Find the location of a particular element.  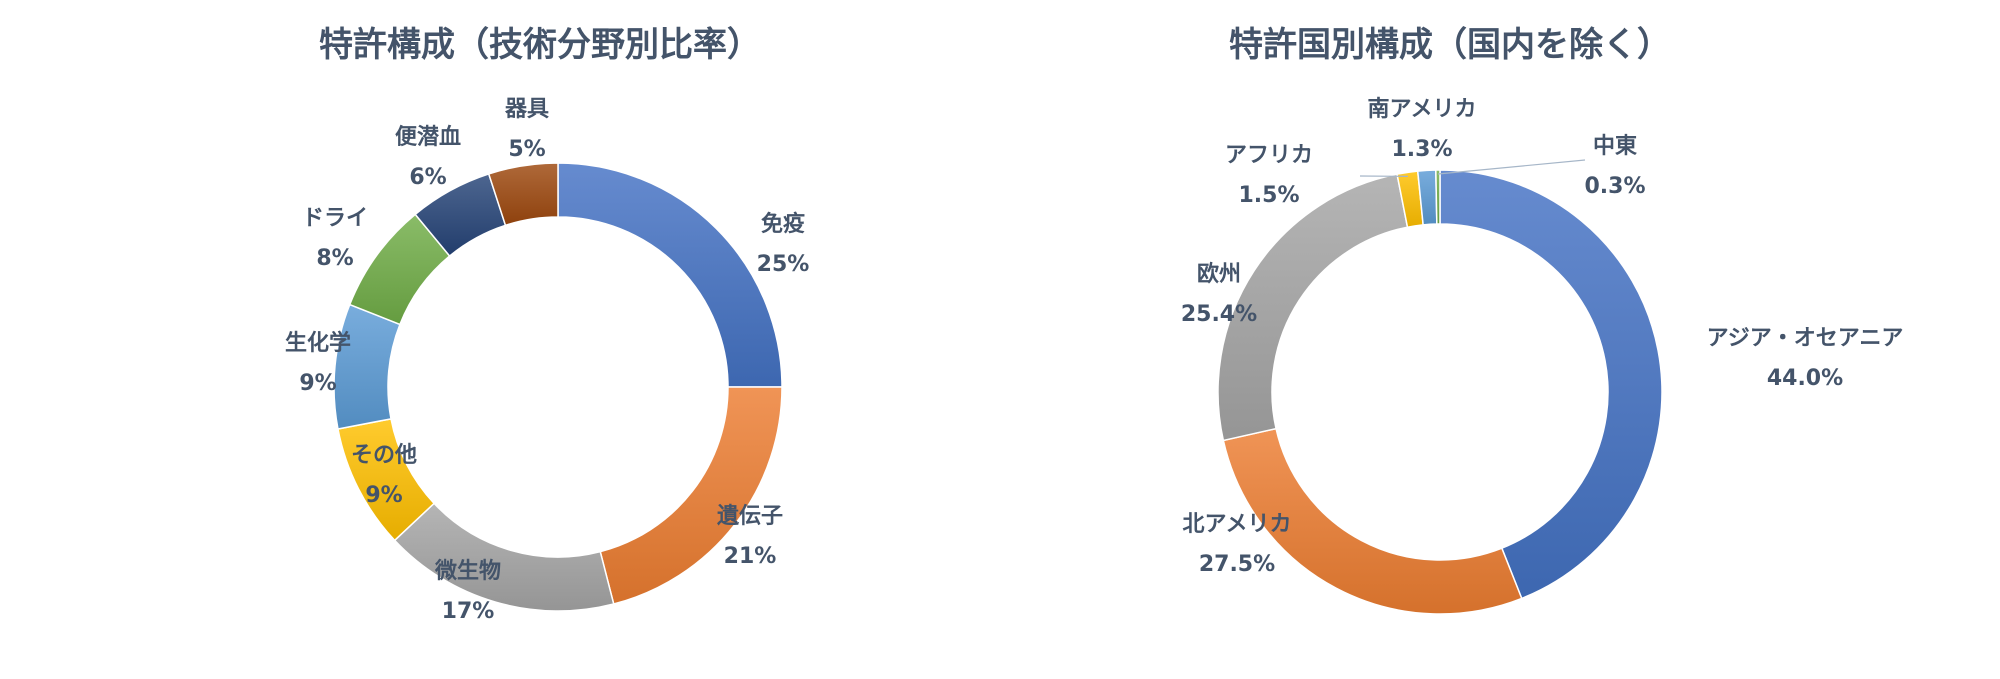

chart-title: 特許国別構成（国内を除く） is located at coordinates (1450, 45).